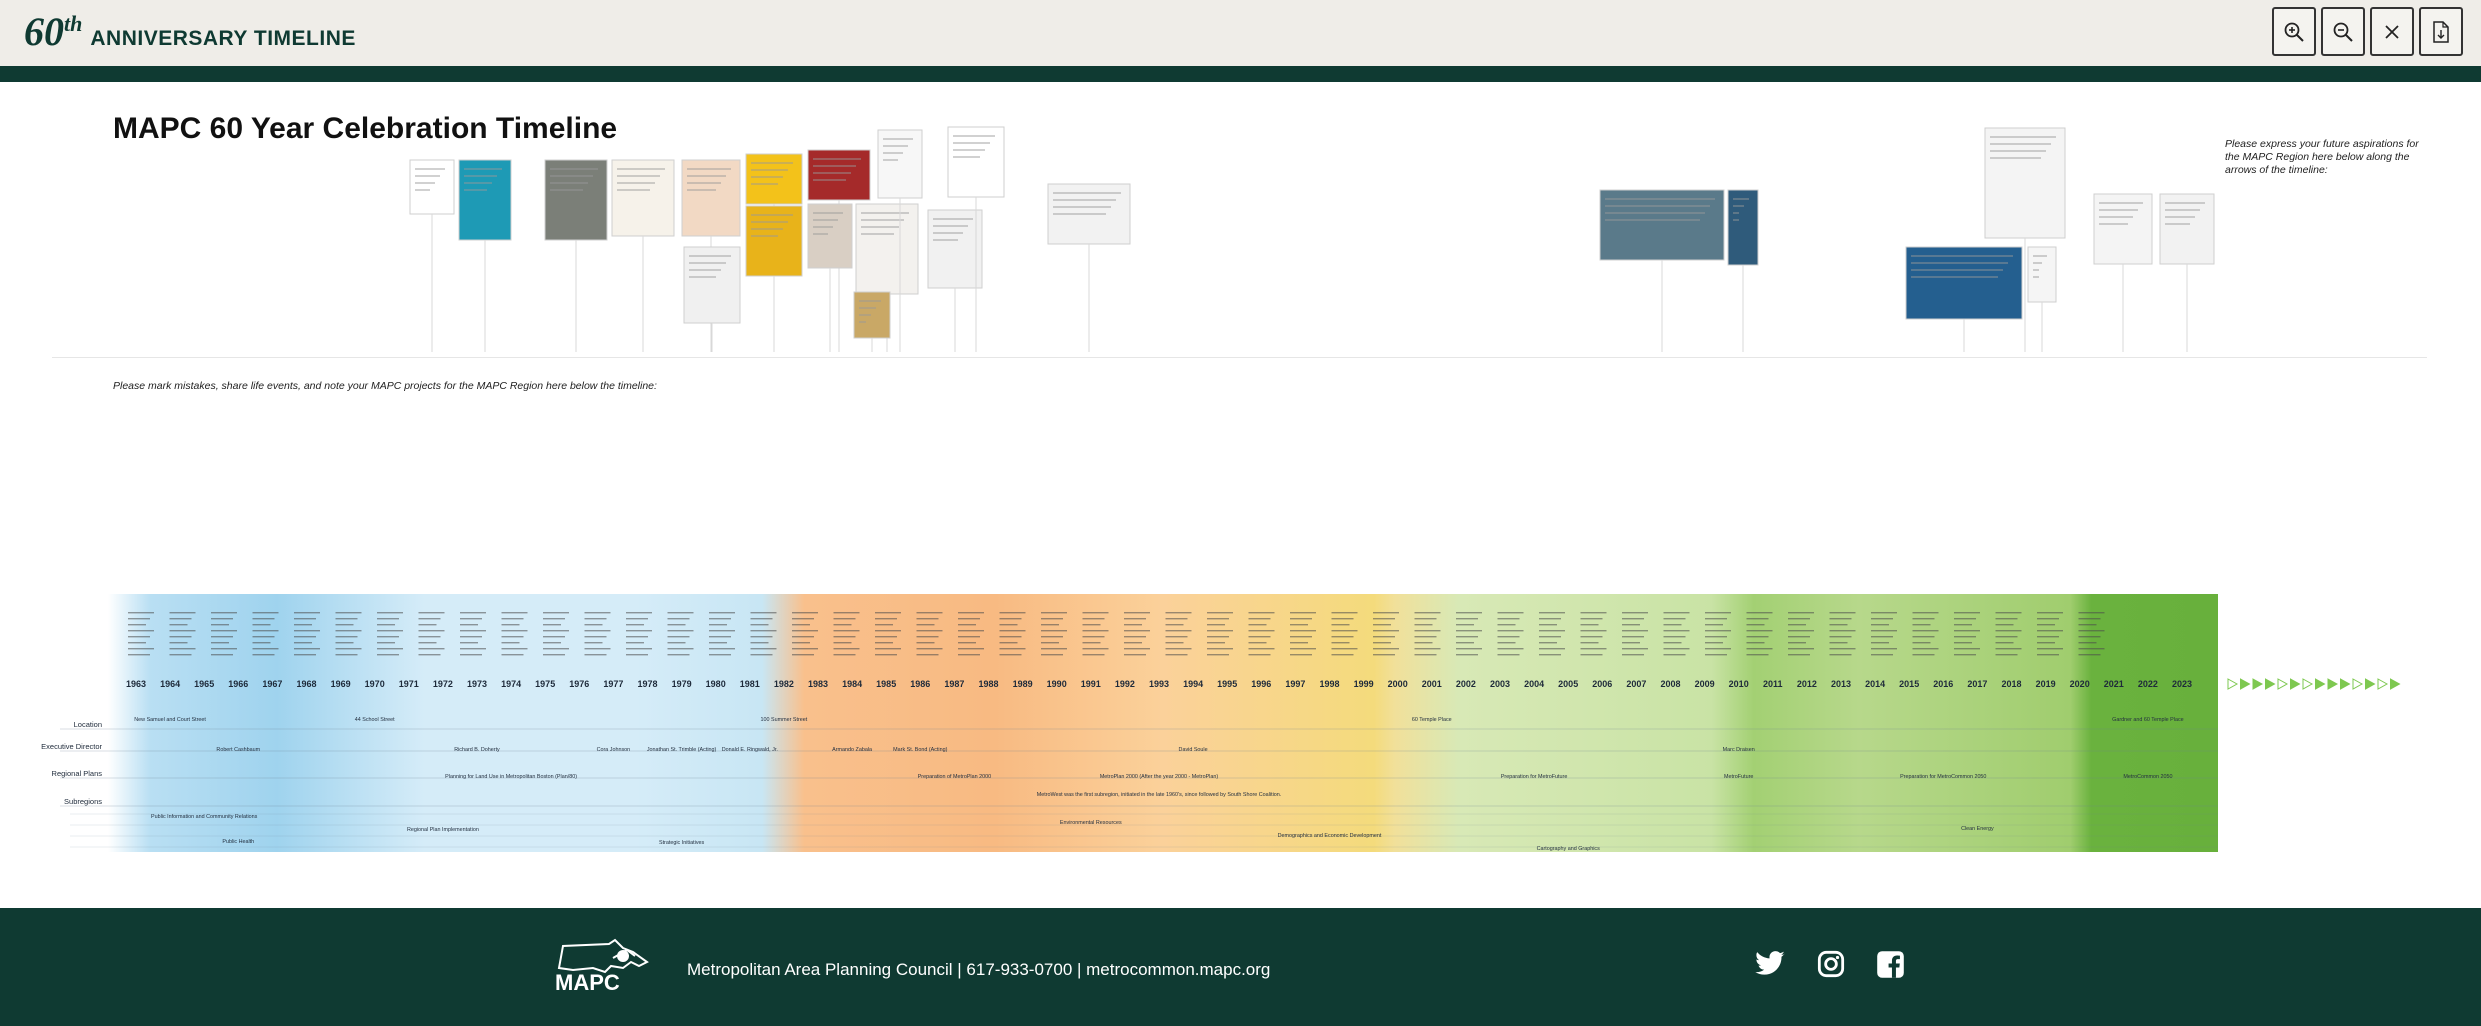  What do you see at coordinates (682, 843) in the screenshot?
I see `timeline-entry: Strategic Initiatives` at bounding box center [682, 843].